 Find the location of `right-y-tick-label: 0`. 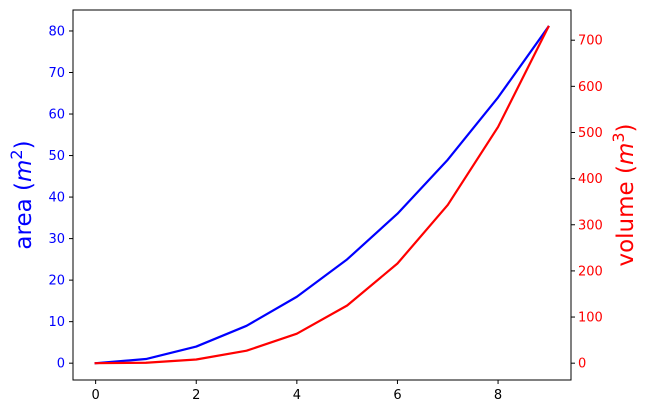

right-y-tick-label: 0 is located at coordinates (582, 364).